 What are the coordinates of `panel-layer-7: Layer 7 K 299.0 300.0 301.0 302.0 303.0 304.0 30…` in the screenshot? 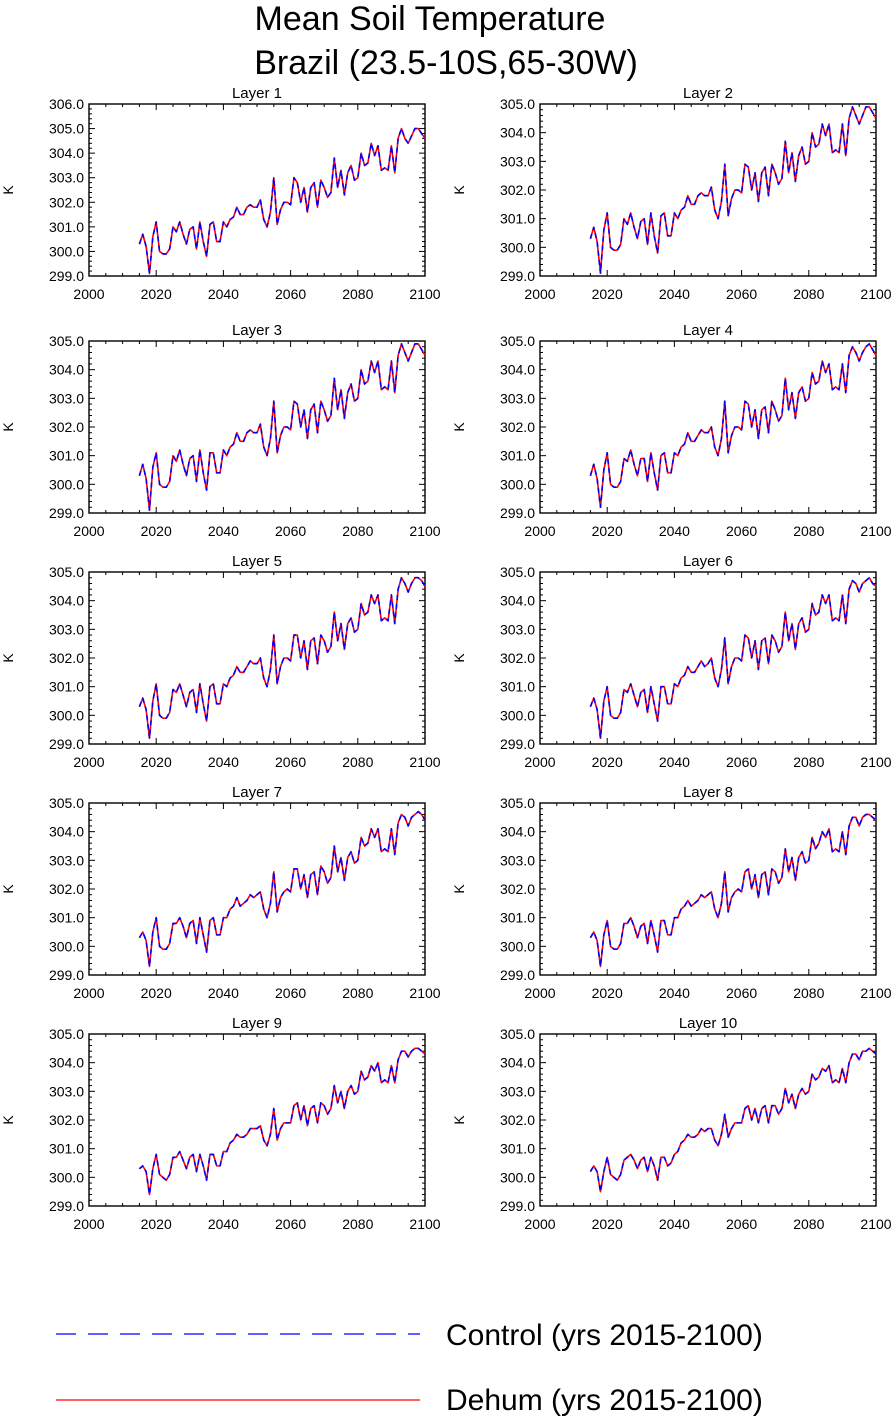 It's located at (220, 892).